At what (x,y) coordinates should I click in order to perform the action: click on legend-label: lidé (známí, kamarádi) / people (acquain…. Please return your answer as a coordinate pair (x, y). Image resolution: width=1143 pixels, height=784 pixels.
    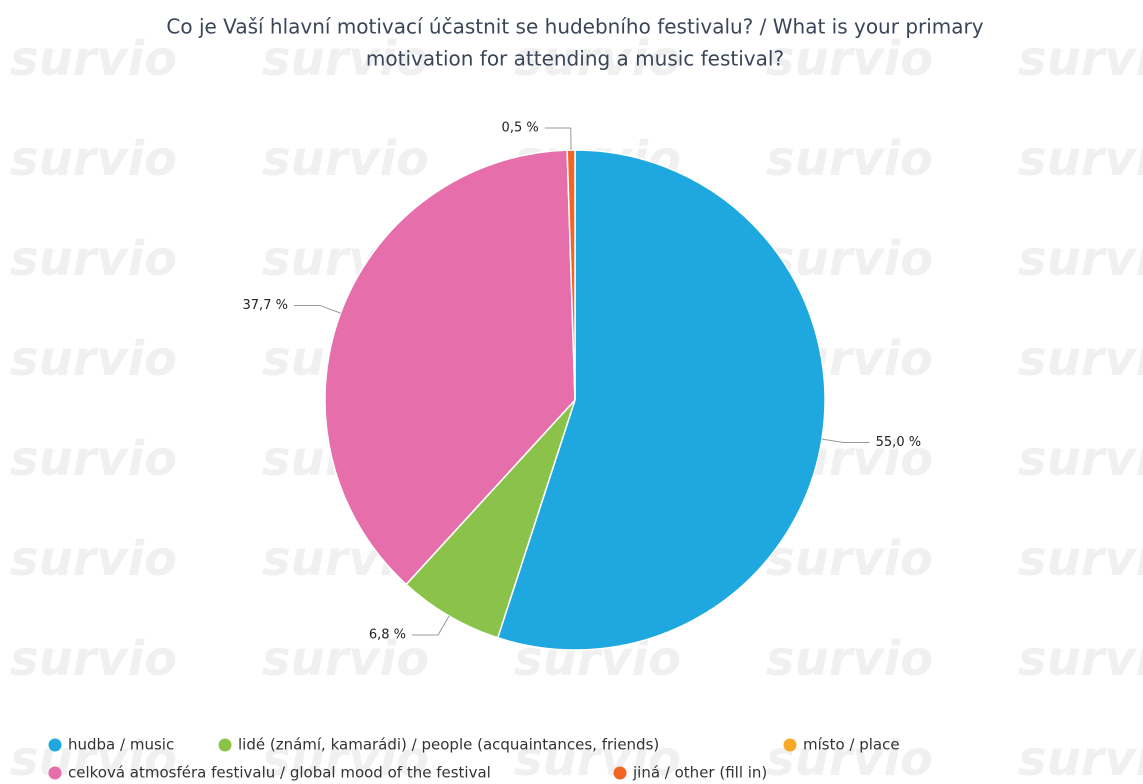
    Looking at the image, I should click on (448, 745).